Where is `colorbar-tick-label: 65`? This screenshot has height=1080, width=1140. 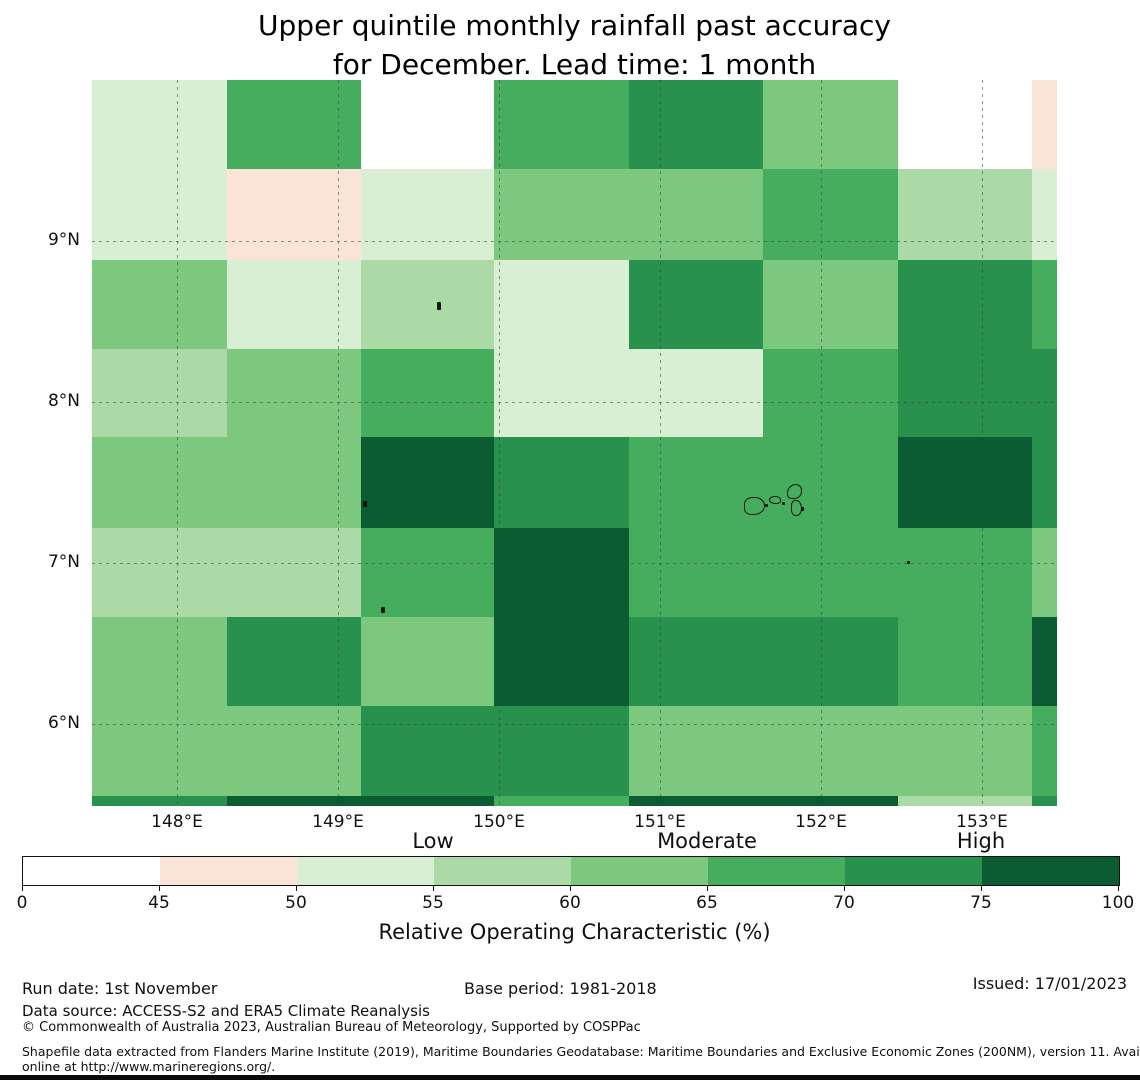 colorbar-tick-label: 65 is located at coordinates (707, 903).